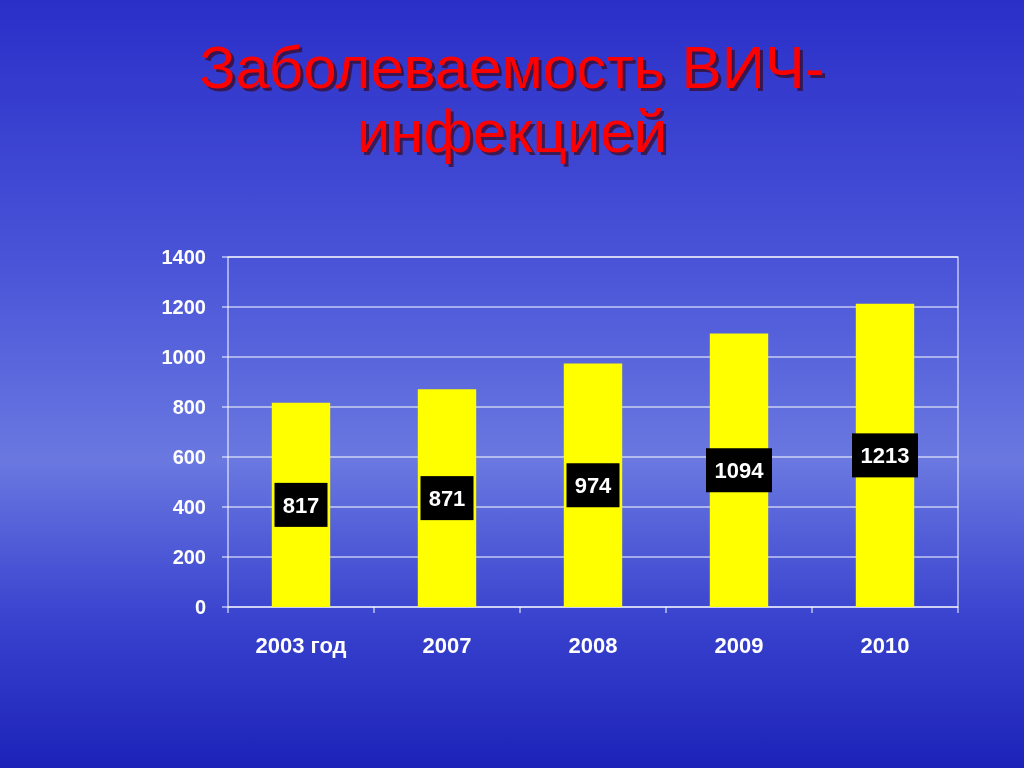  I want to click on chart-title: Заболеваемость ВИЧ-инфекцией, so click(512, 101).